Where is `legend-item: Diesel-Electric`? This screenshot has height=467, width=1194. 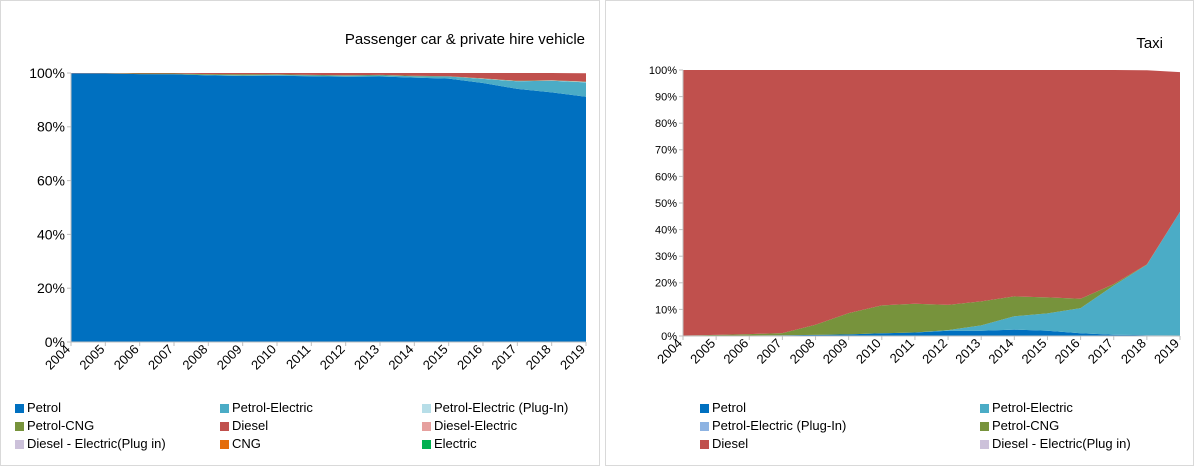
legend-item: Diesel-Electric is located at coordinates (469, 426).